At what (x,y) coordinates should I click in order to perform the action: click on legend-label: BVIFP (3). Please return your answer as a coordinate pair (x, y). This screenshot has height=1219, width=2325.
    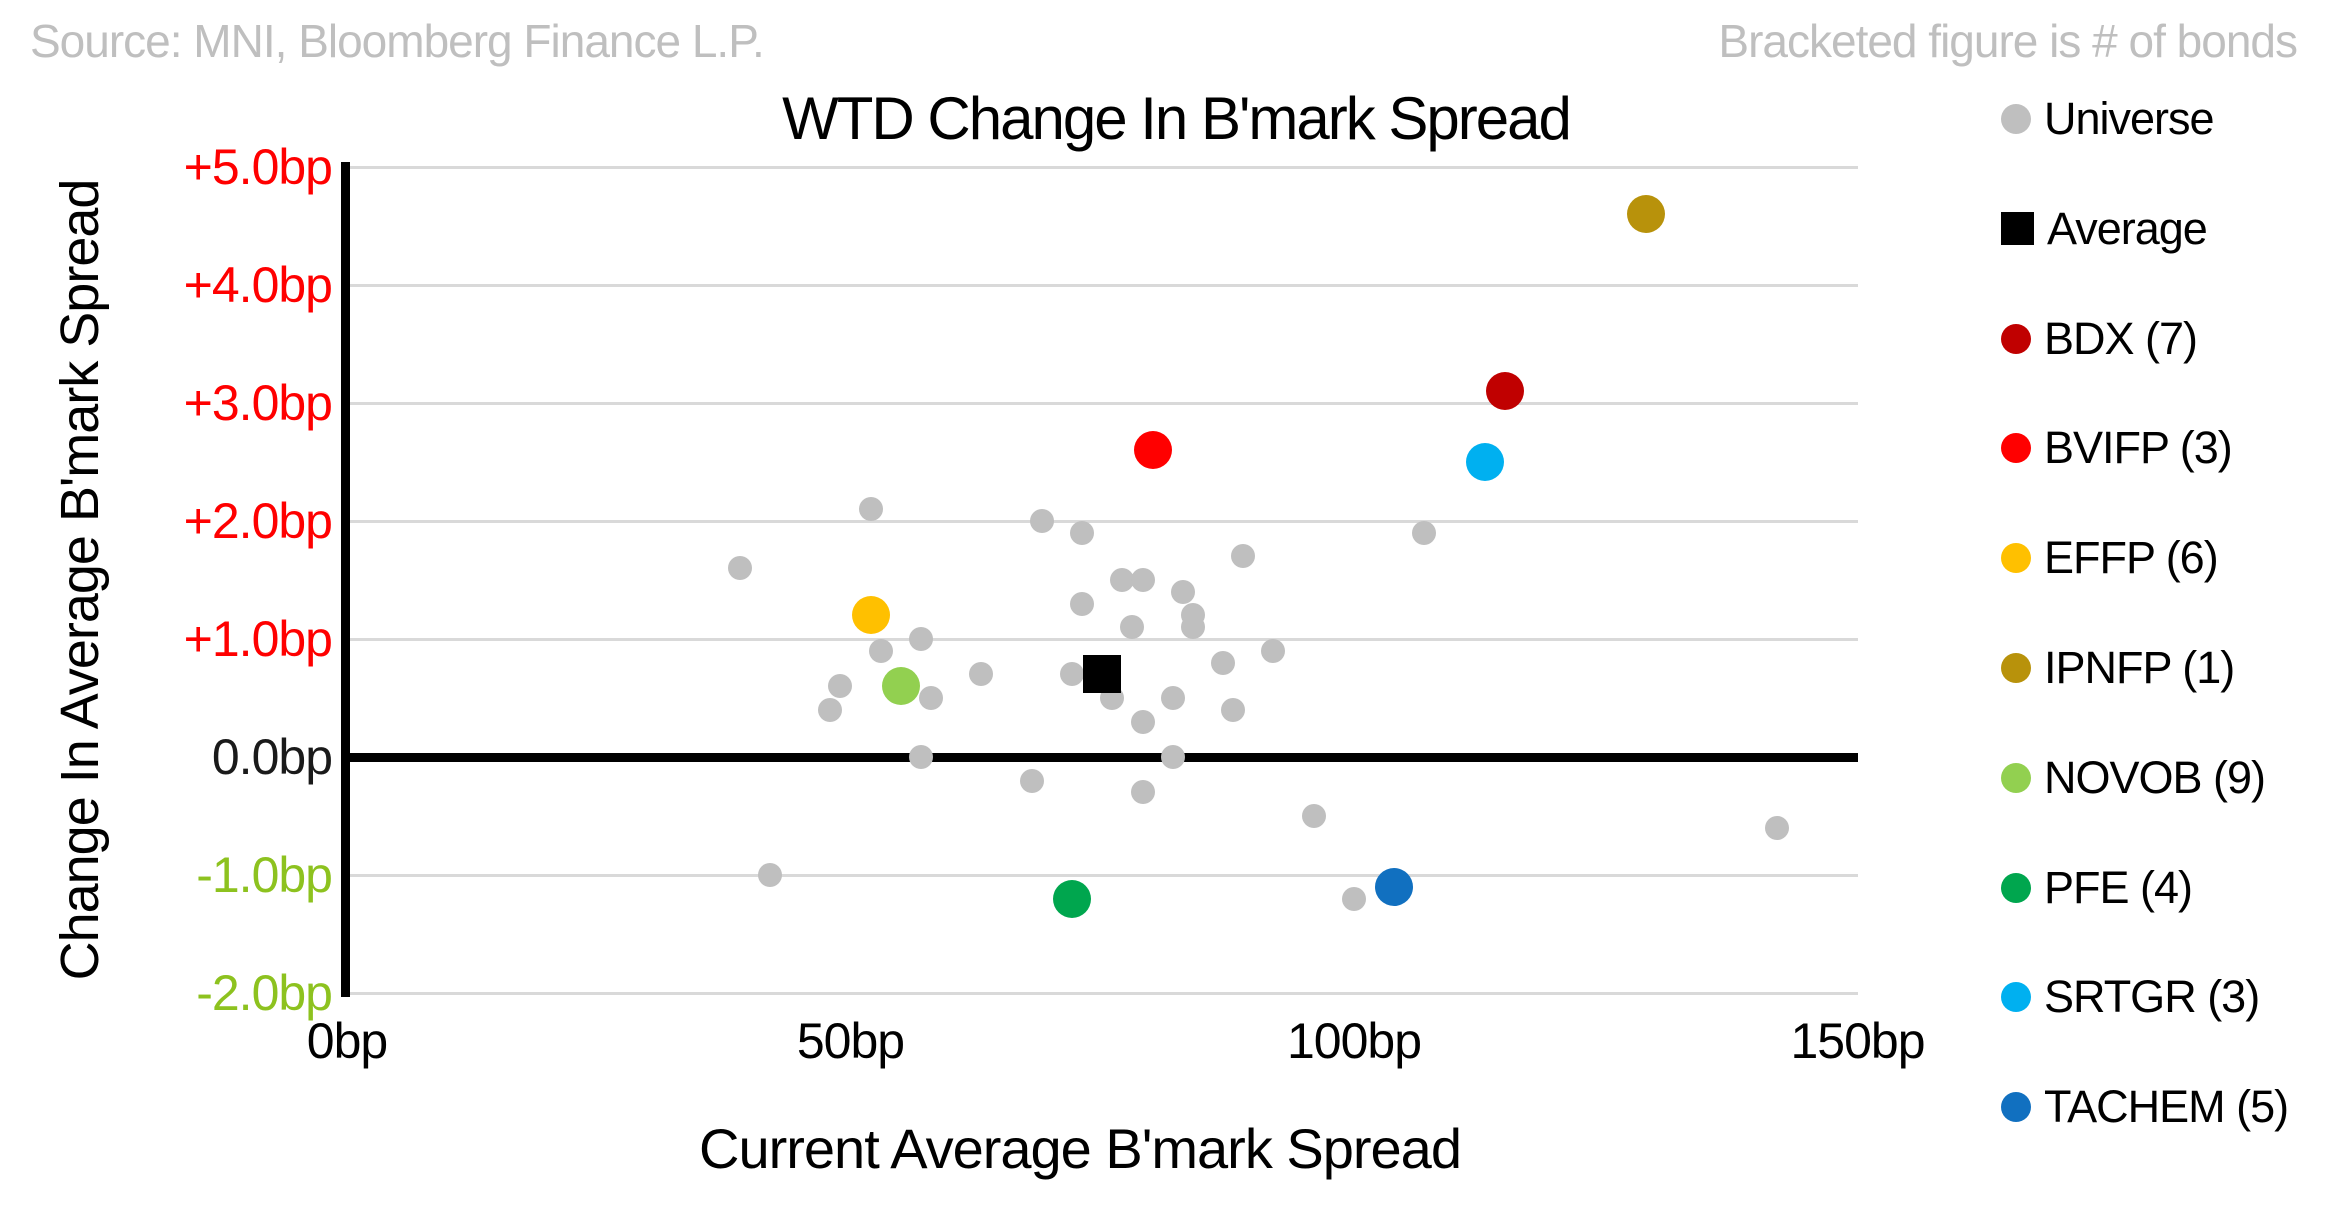
    Looking at the image, I should click on (2138, 448).